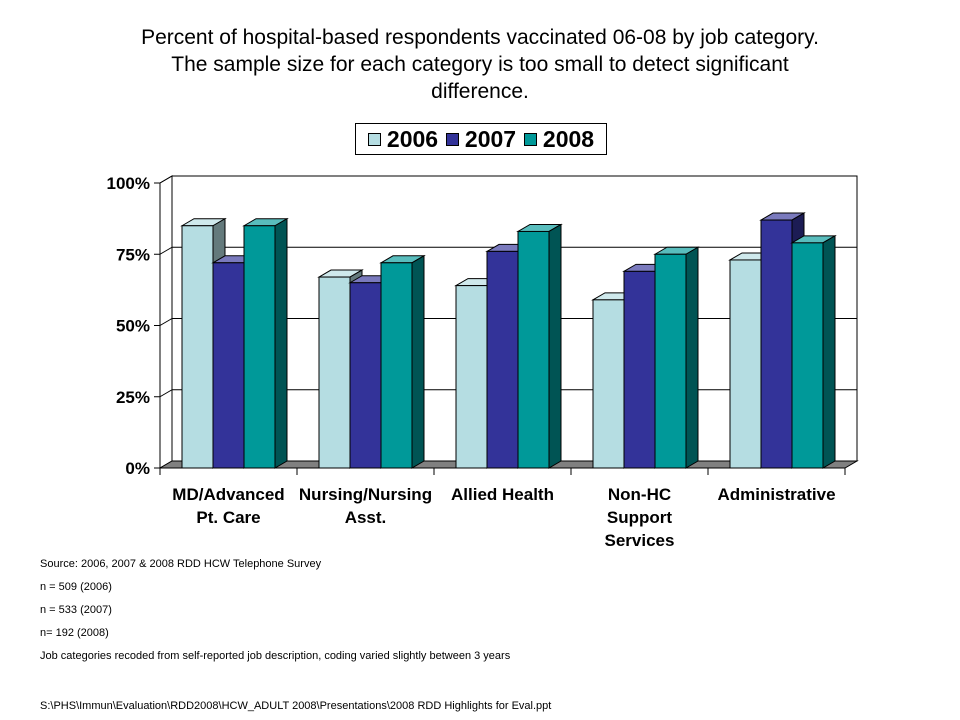 This screenshot has height=720, width=960. I want to click on sample-size-note: n = 509 (2006), so click(76, 587).